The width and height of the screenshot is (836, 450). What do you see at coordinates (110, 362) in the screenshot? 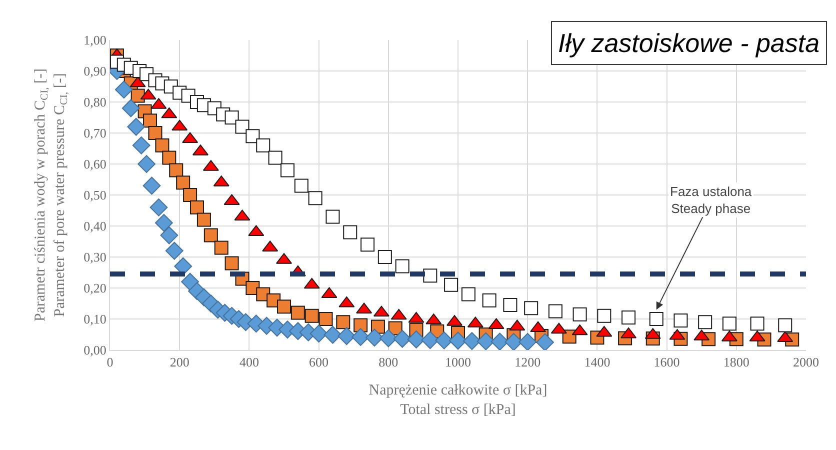
I see `x-tick-label: 0` at bounding box center [110, 362].